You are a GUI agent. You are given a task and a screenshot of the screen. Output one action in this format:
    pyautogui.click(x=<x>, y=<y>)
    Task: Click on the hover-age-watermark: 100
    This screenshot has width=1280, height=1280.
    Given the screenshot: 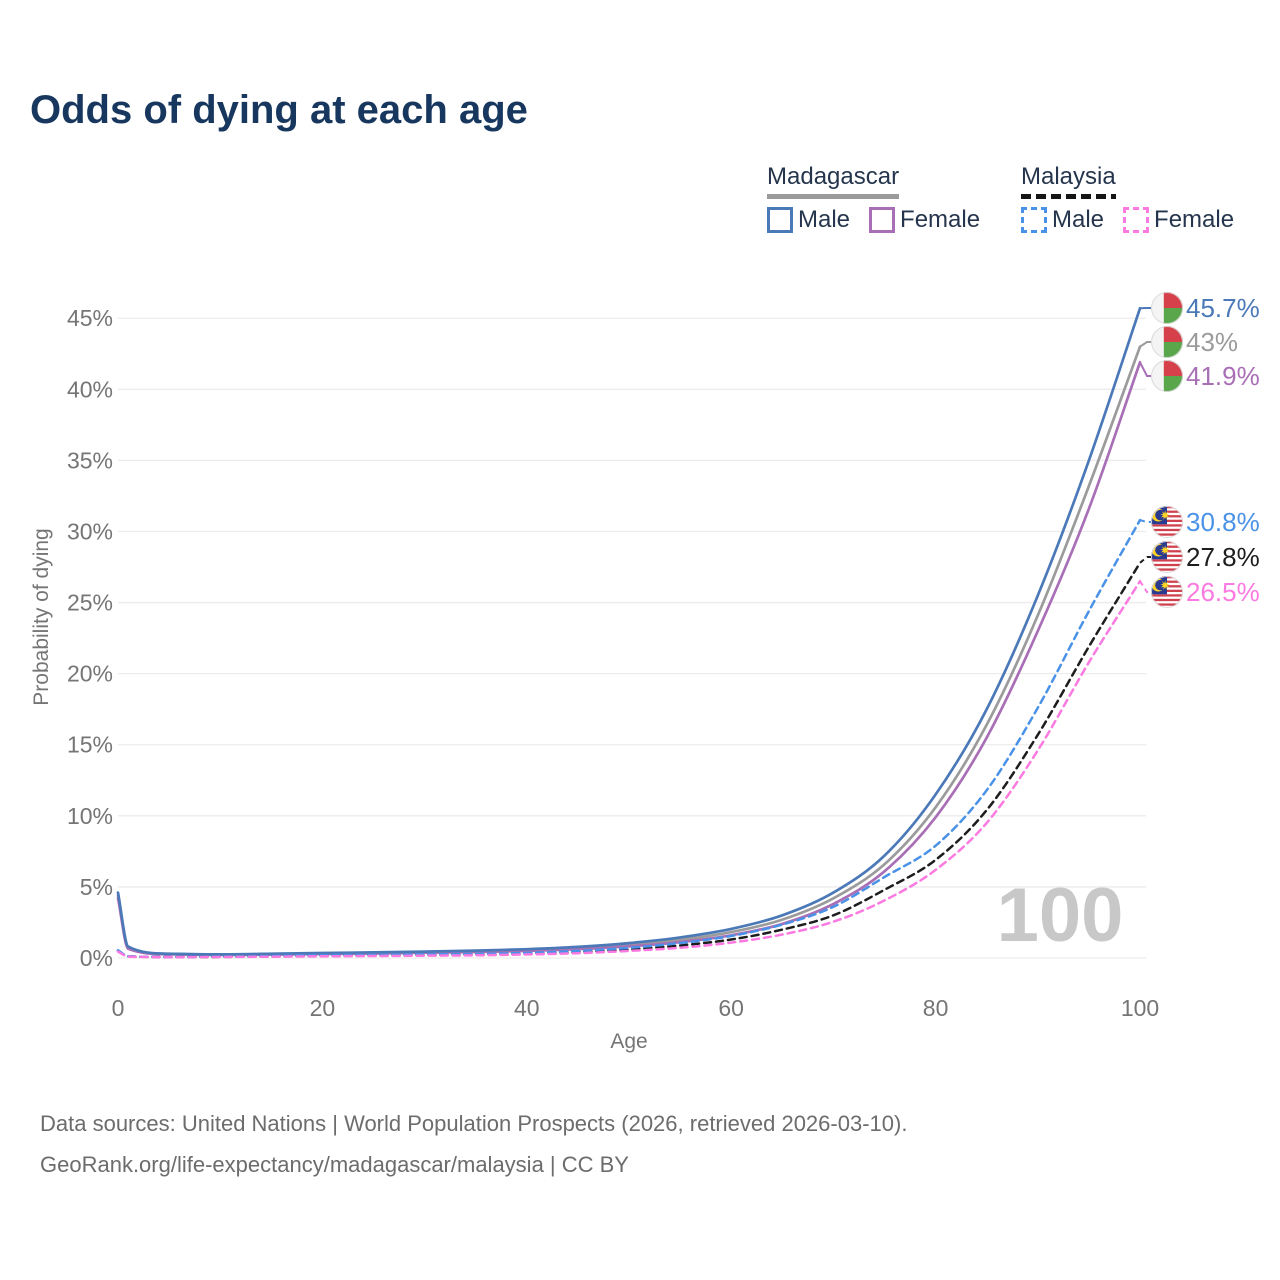 What is the action you would take?
    pyautogui.click(x=1060, y=915)
    